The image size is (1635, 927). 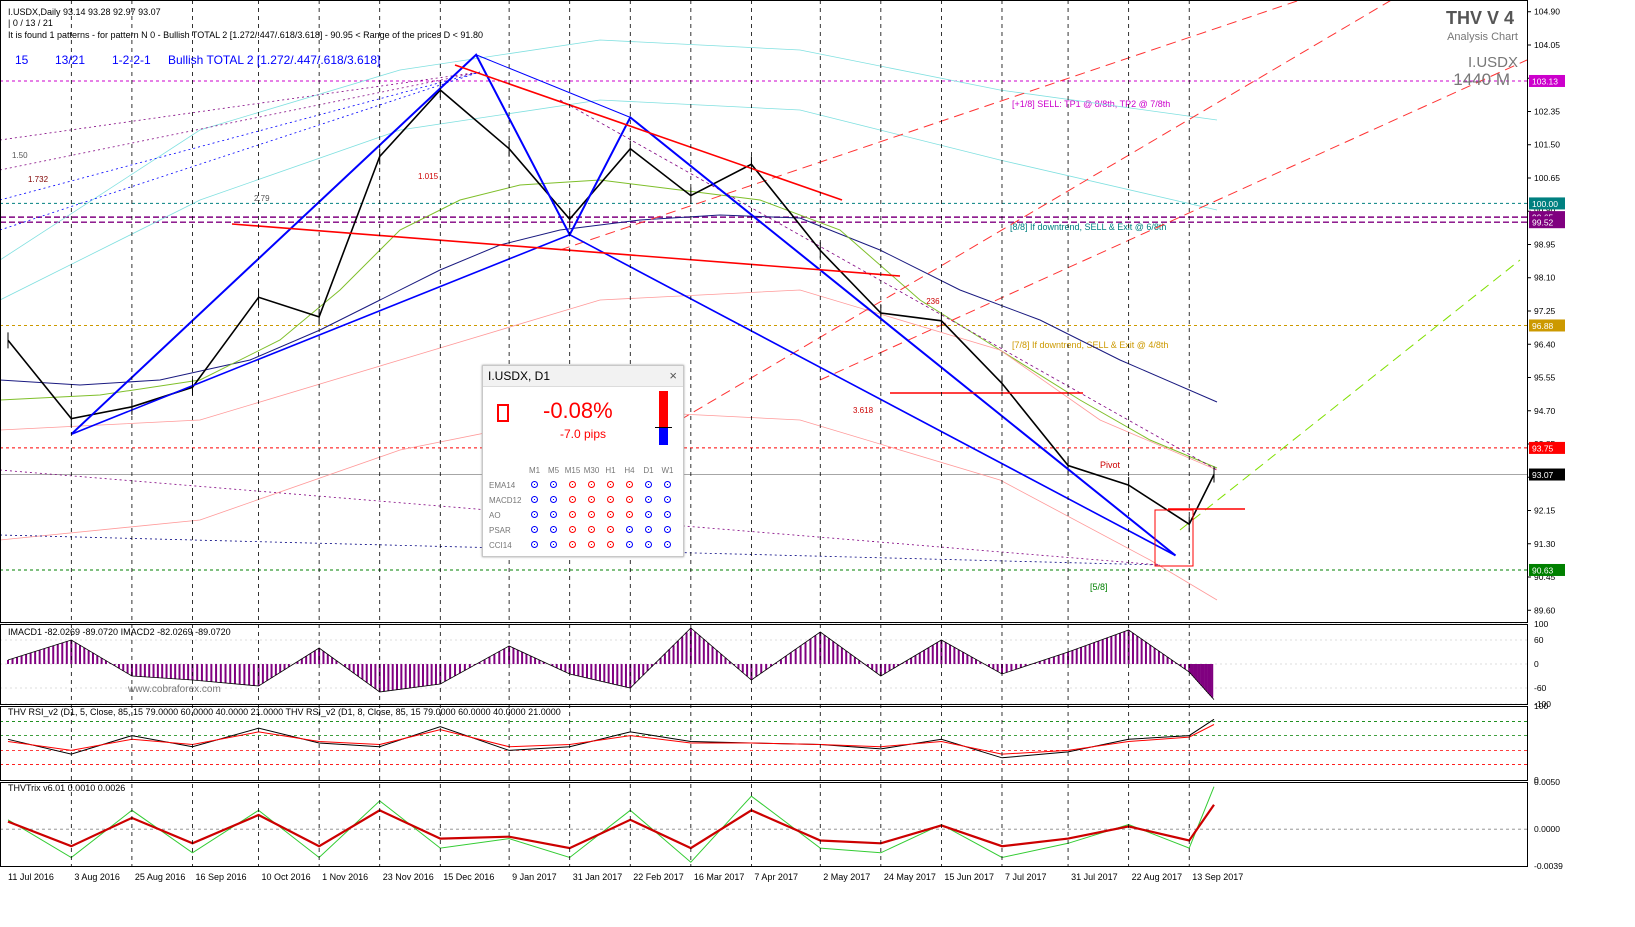 What do you see at coordinates (673, 375) in the screenshot?
I see `close-icon: ×` at bounding box center [673, 375].